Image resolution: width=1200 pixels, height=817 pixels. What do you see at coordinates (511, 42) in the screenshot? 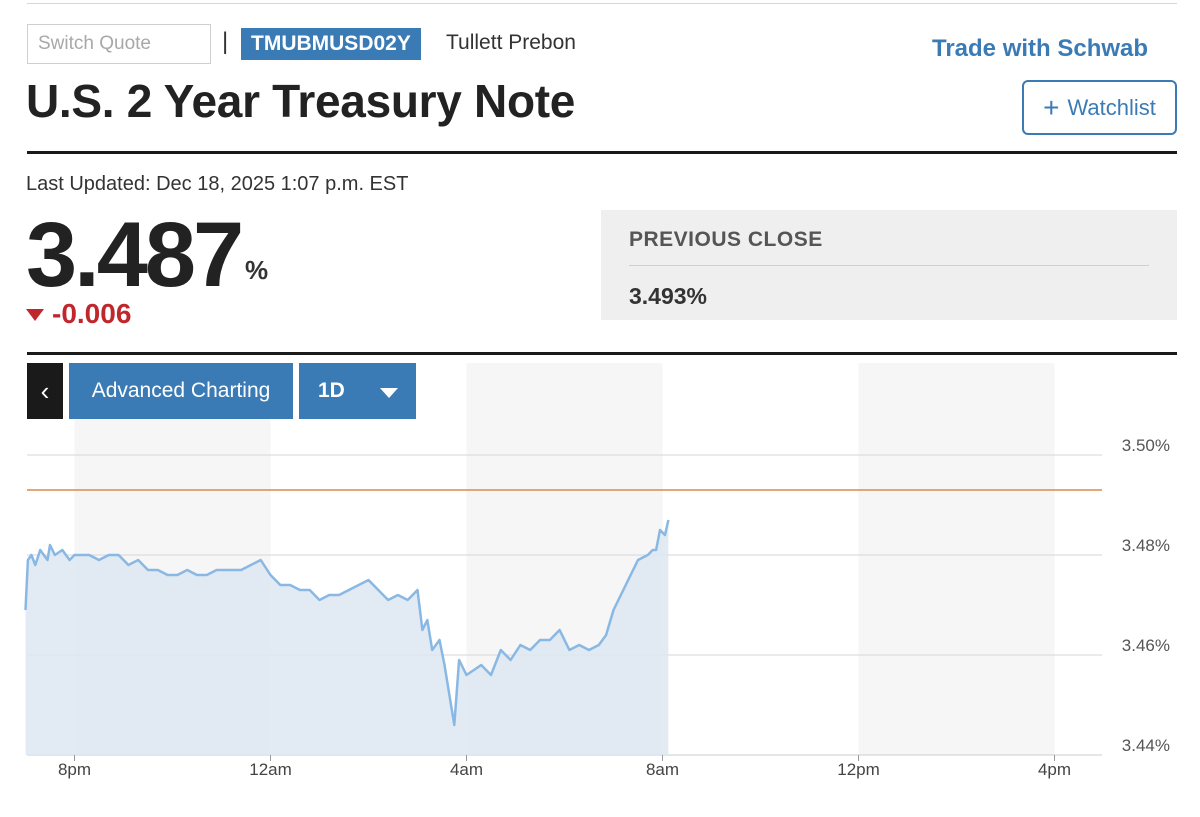
I see `data-source: Tullett Prebon` at bounding box center [511, 42].